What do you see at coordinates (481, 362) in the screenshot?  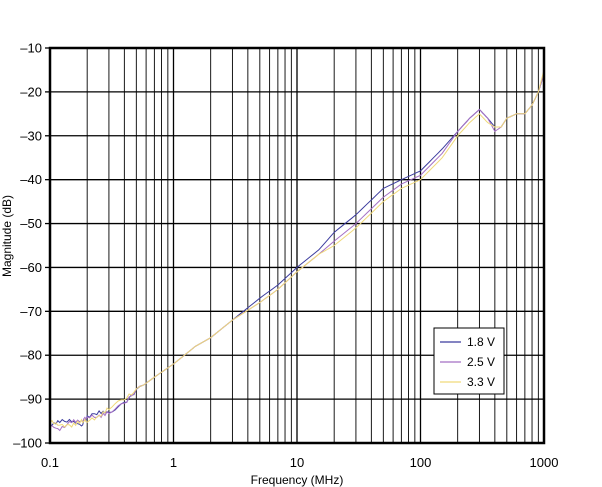 I see `legend-label: 2.5 V` at bounding box center [481, 362].